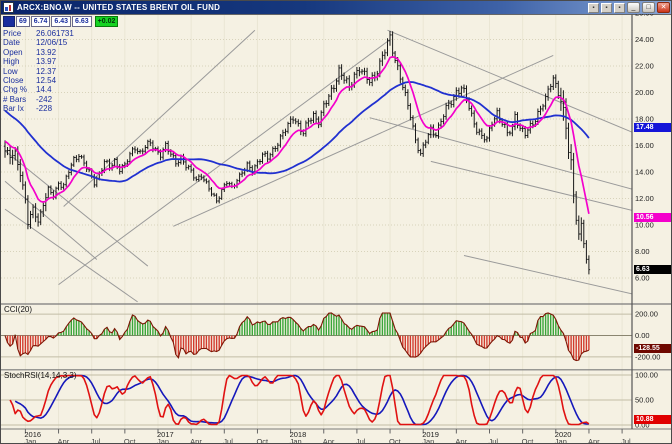  I want to click on svg-text: 16.00, so click(644, 145).